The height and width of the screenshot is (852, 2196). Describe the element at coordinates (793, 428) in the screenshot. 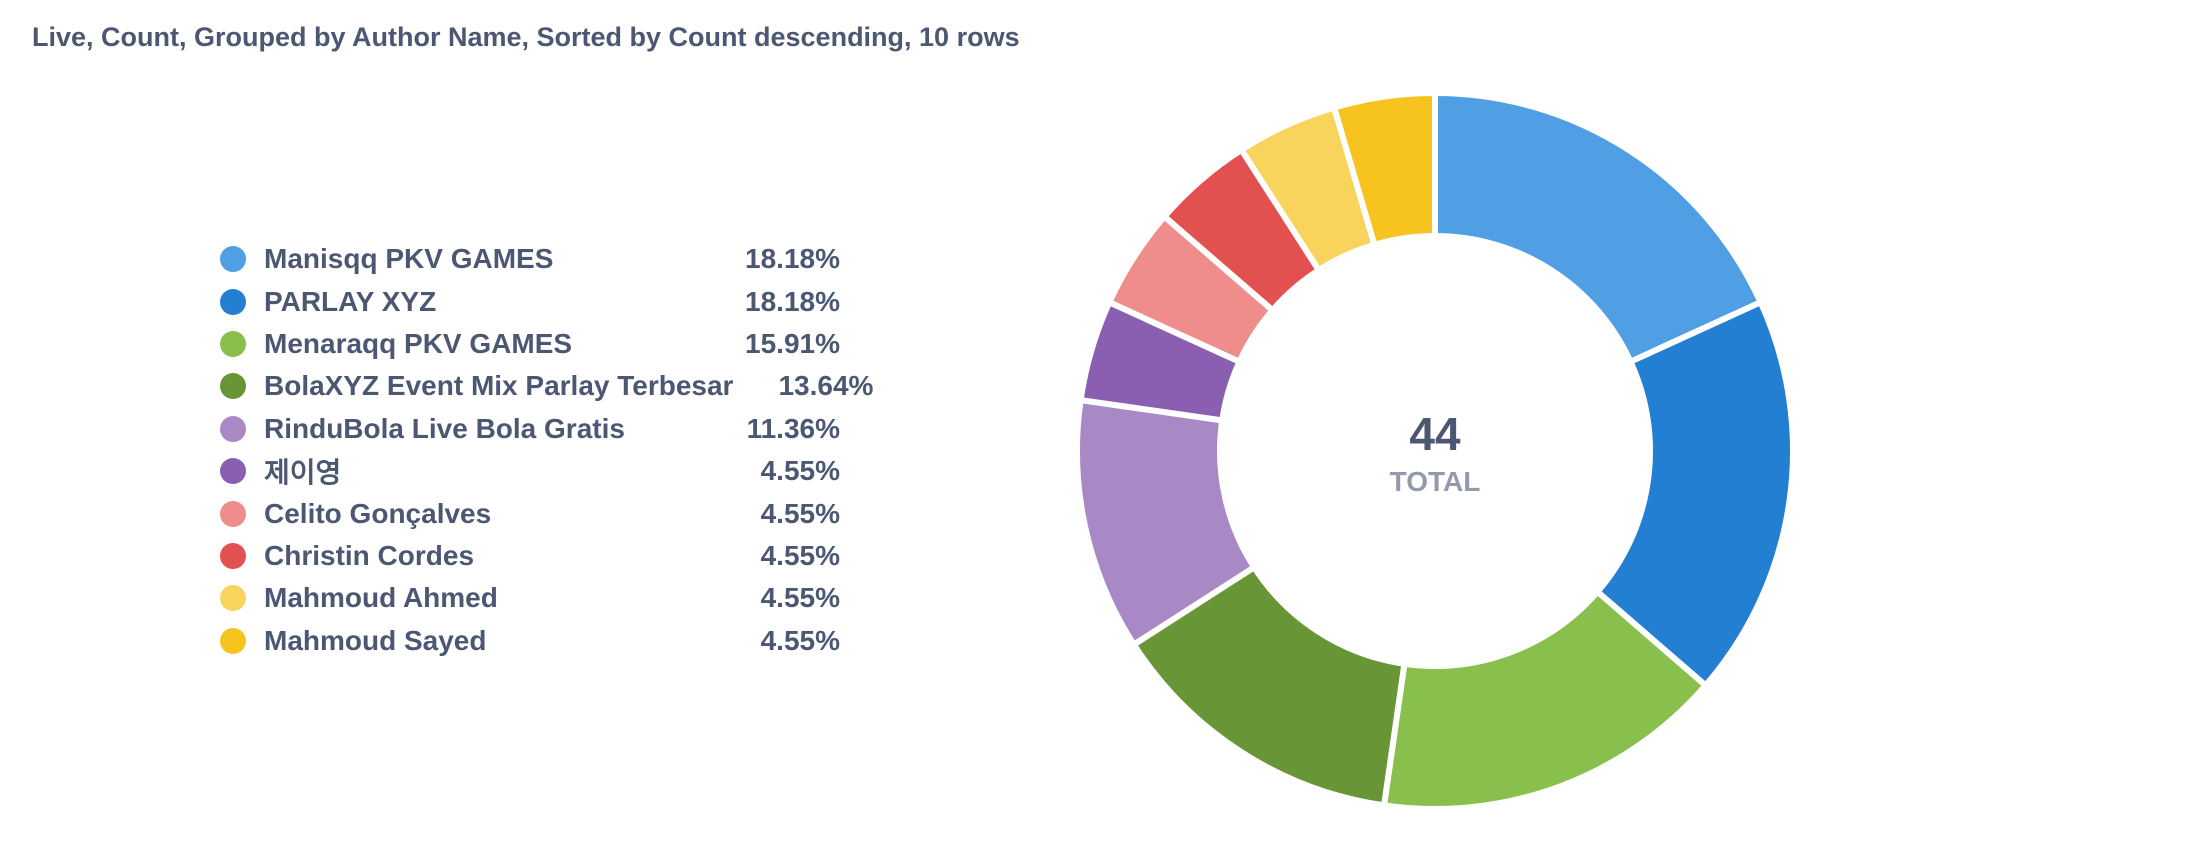

I see `legend-percent: 11.36%` at that location.